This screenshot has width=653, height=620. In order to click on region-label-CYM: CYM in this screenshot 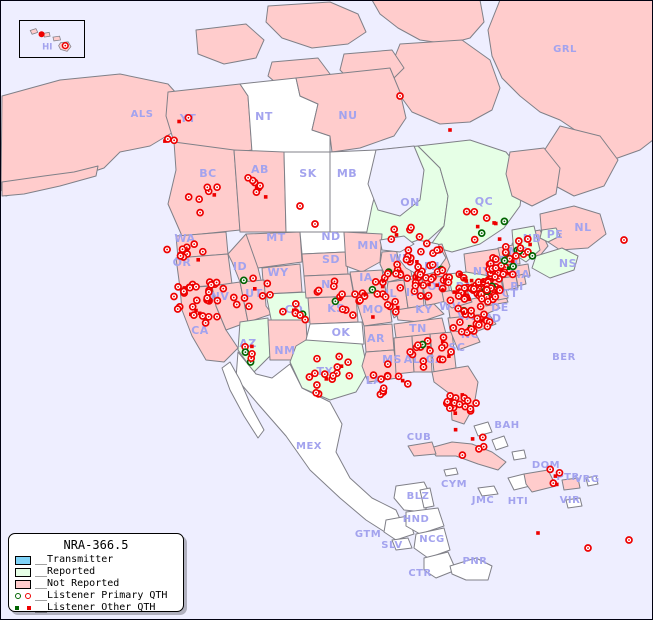, I will do `click(454, 484)`.